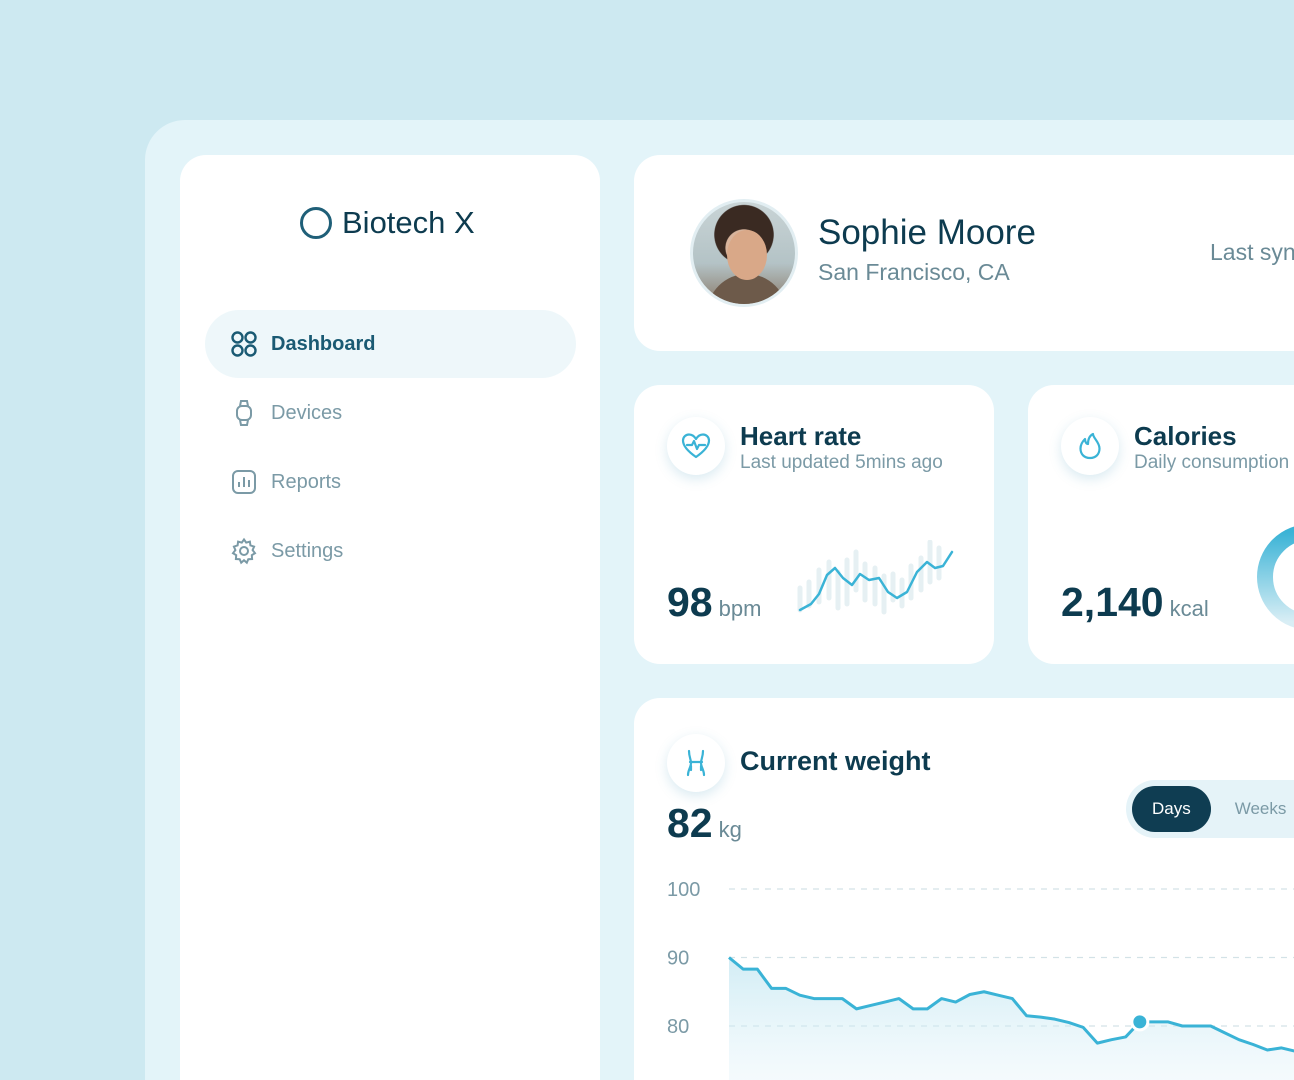 The image size is (1294, 1080). I want to click on profile-card: Sophie Moore San Francisco, CA Last syn, so click(964, 253).